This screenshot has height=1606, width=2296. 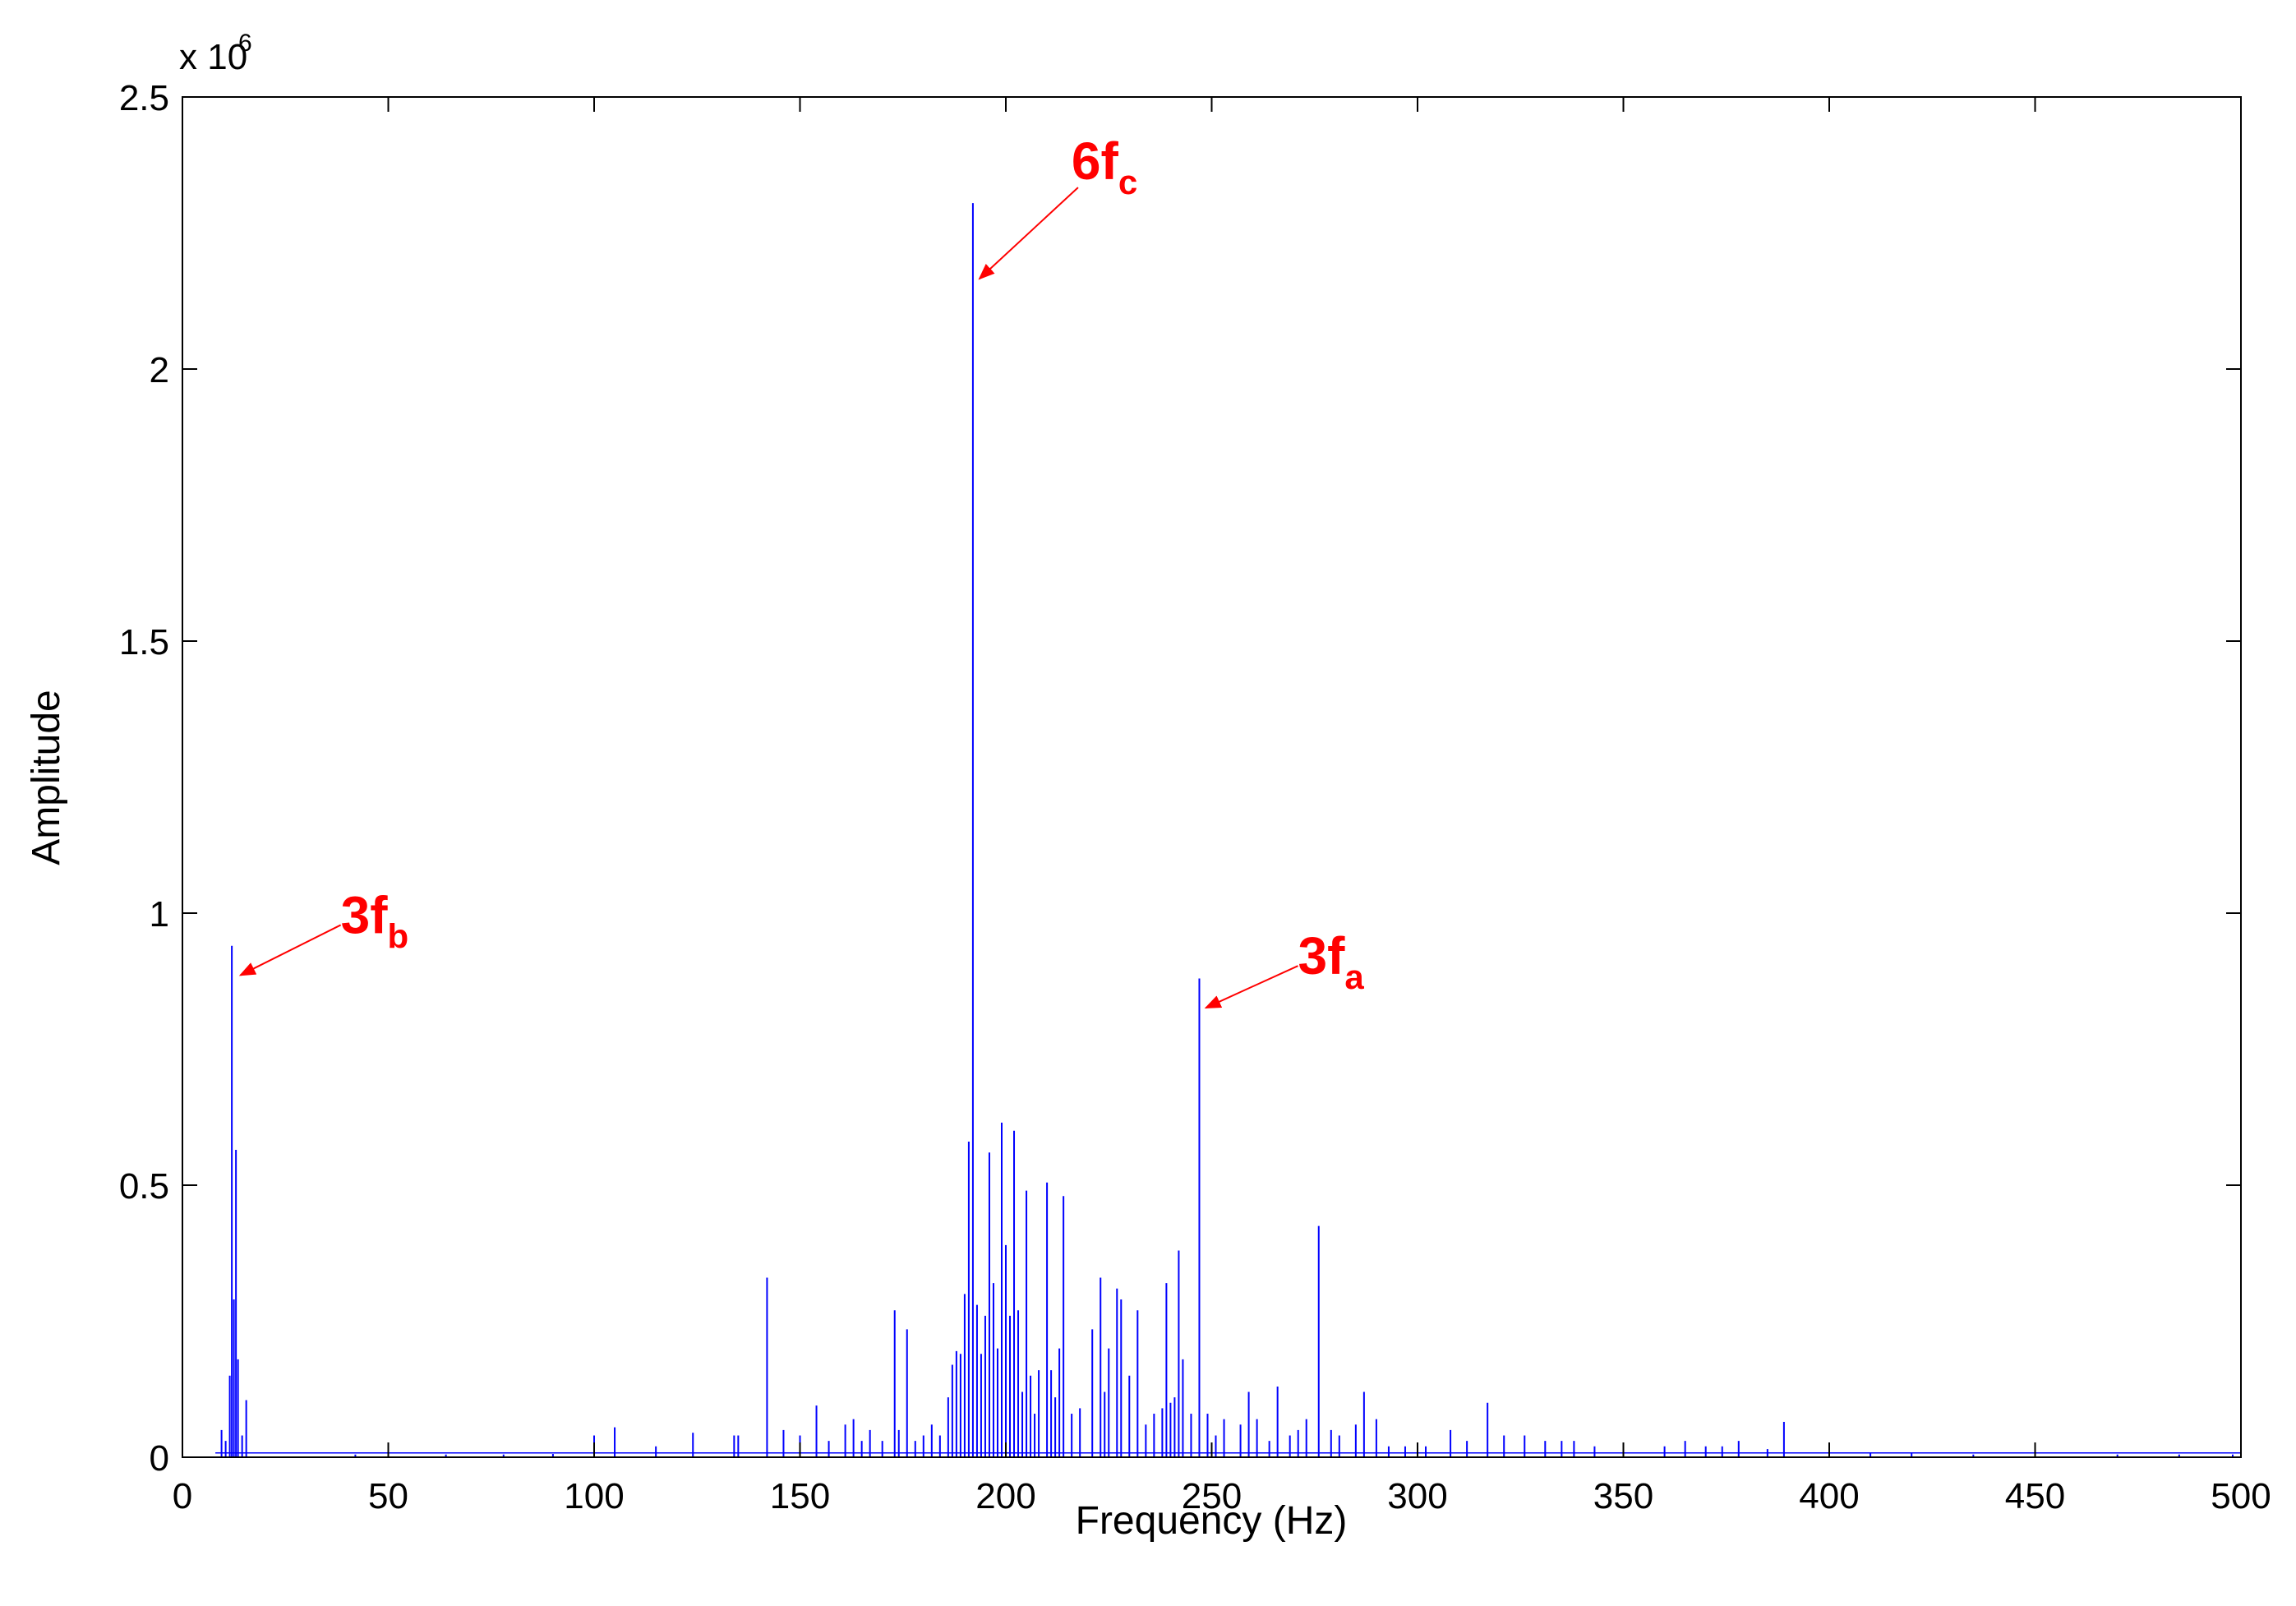 What do you see at coordinates (1212, 1496) in the screenshot?
I see `x-tick-label-5: 250` at bounding box center [1212, 1496].